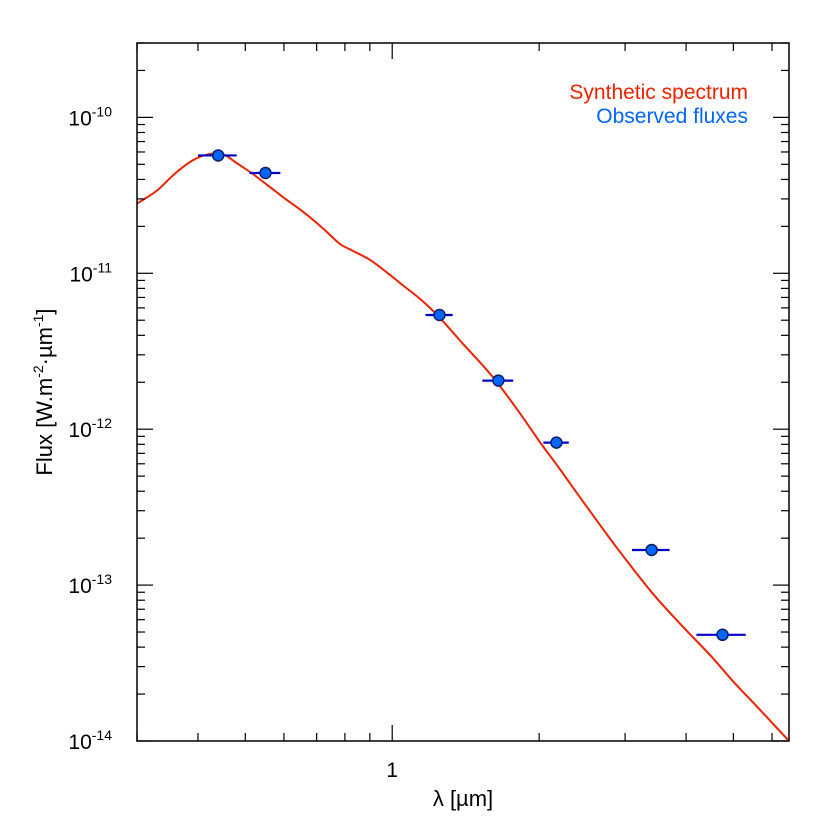 Image resolution: width=830 pixels, height=830 pixels. I want to click on y-tick-label: 10-11, so click(90, 272).